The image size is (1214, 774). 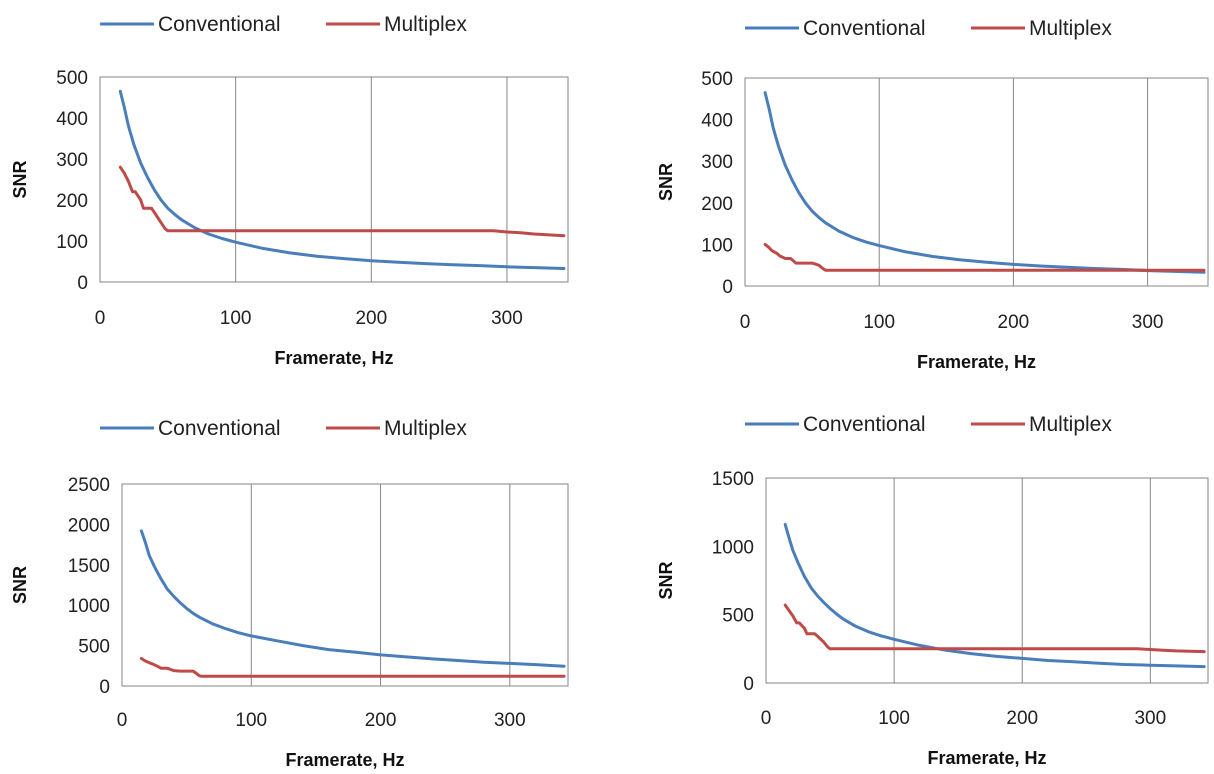 What do you see at coordinates (89, 525) in the screenshot?
I see `y-tick-label: 2000` at bounding box center [89, 525].